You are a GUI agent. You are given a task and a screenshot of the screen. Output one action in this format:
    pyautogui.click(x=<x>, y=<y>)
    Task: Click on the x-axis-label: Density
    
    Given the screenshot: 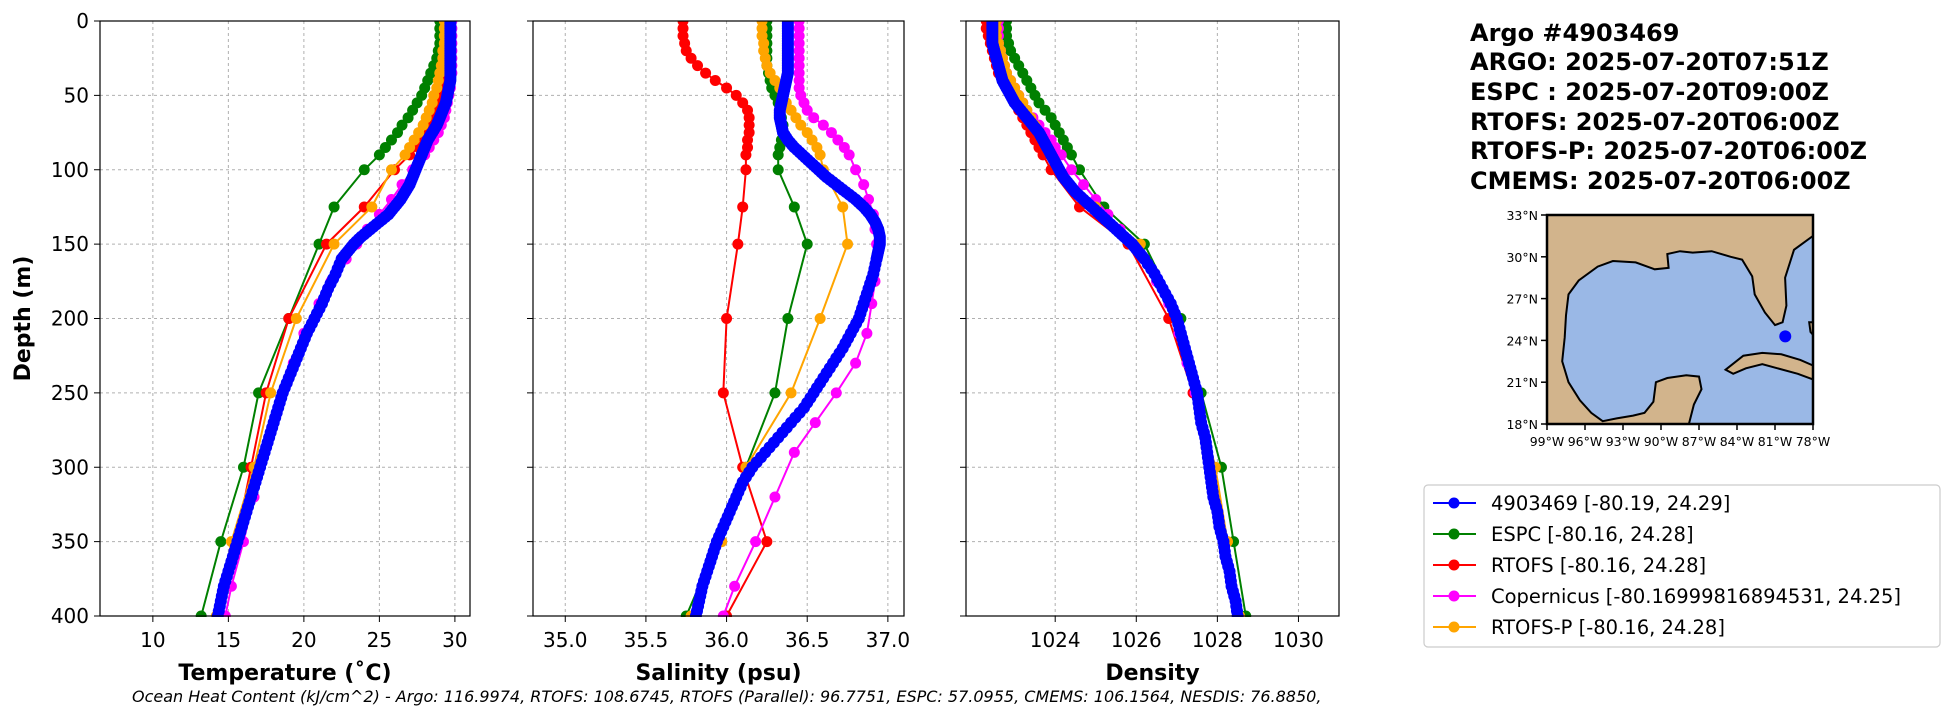 What is the action you would take?
    pyautogui.click(x=1152, y=673)
    